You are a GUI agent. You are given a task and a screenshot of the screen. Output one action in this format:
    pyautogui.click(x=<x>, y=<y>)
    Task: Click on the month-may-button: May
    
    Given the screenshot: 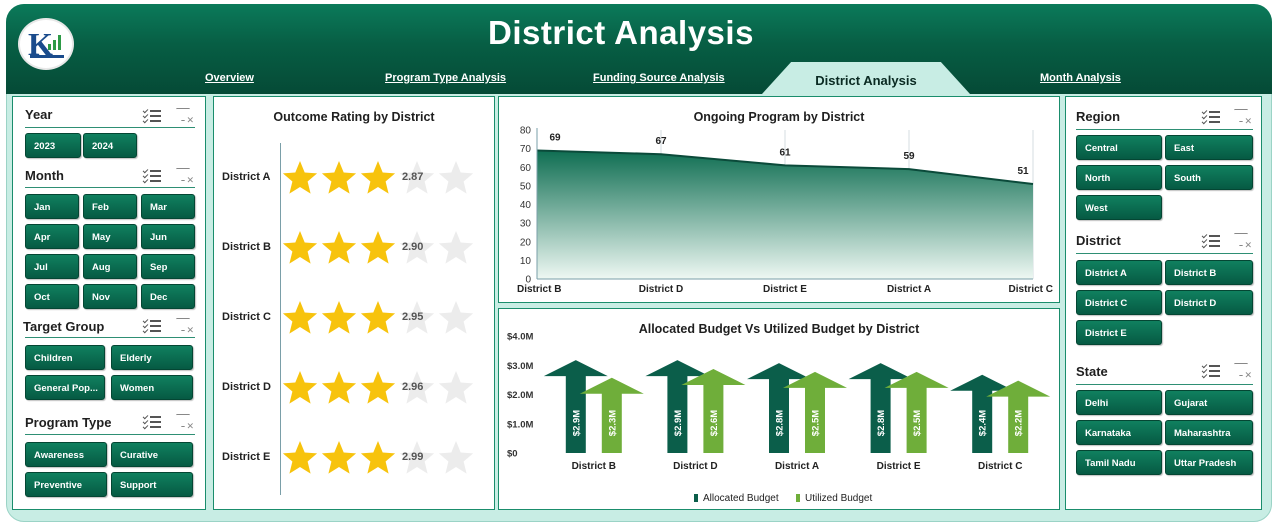 What is the action you would take?
    pyautogui.click(x=110, y=236)
    